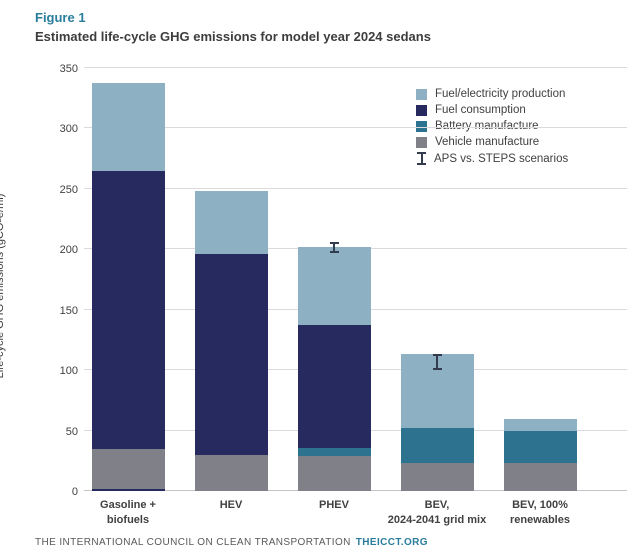  I want to click on legend-item-battery-manufacture: Battery manufacture, so click(492, 126).